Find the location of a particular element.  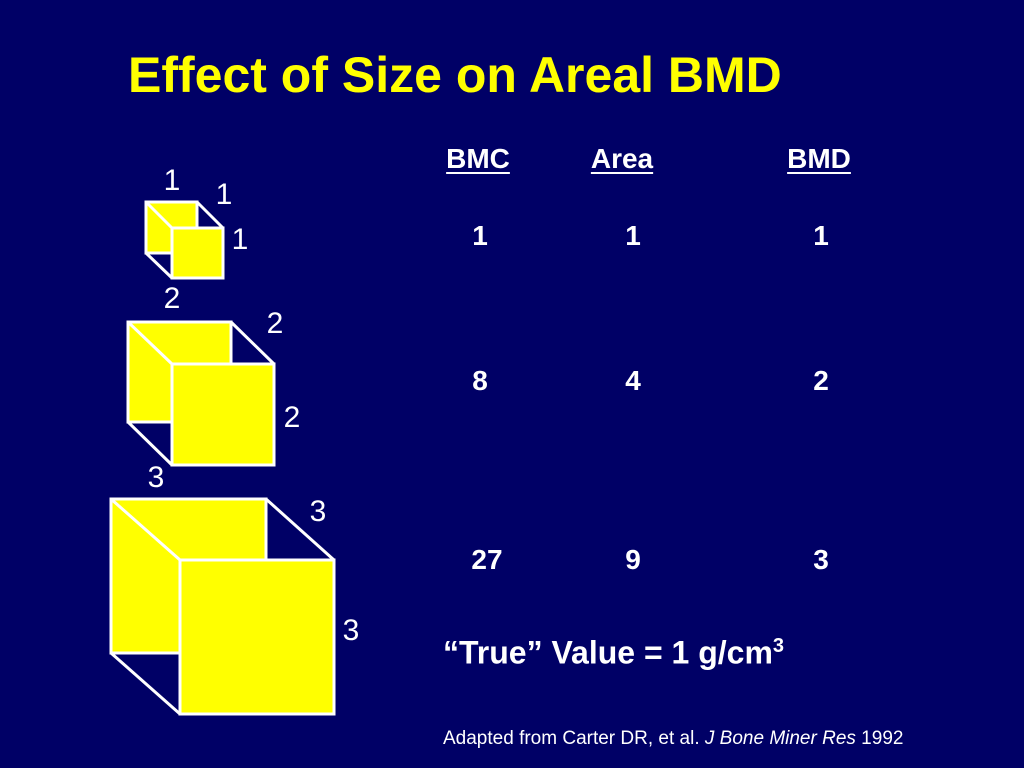

cube-medium-width-label: 2 is located at coordinates (172, 298).